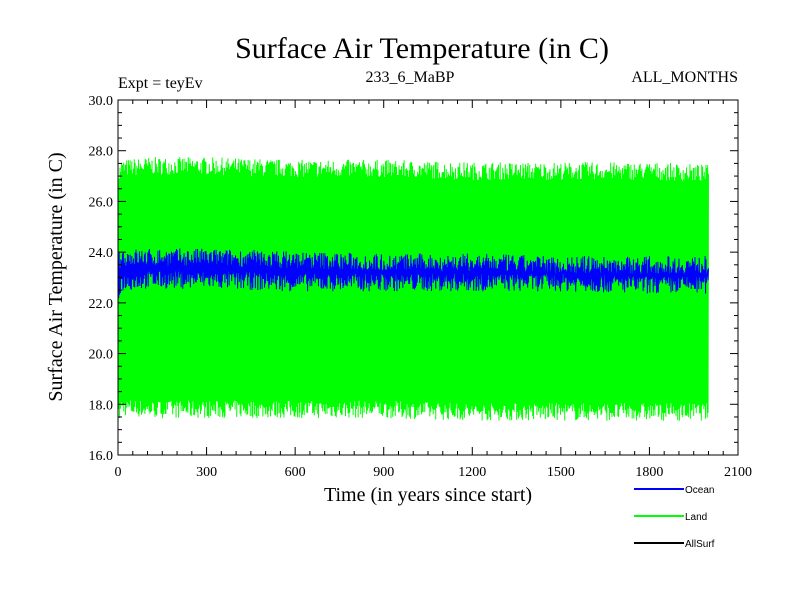 Image resolution: width=800 pixels, height=600 pixels. Describe the element at coordinates (101, 405) in the screenshot. I see `y-tick-label: 18.0` at that location.